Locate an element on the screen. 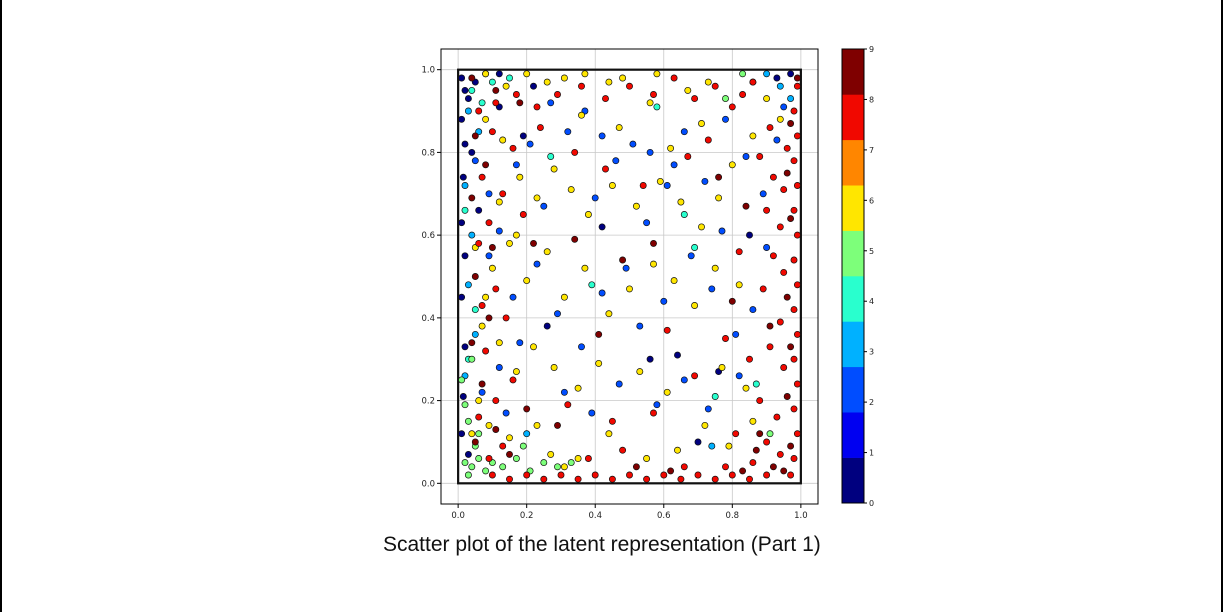 The height and width of the screenshot is (612, 1223). y-tick-label: 0.0 is located at coordinates (428, 484).